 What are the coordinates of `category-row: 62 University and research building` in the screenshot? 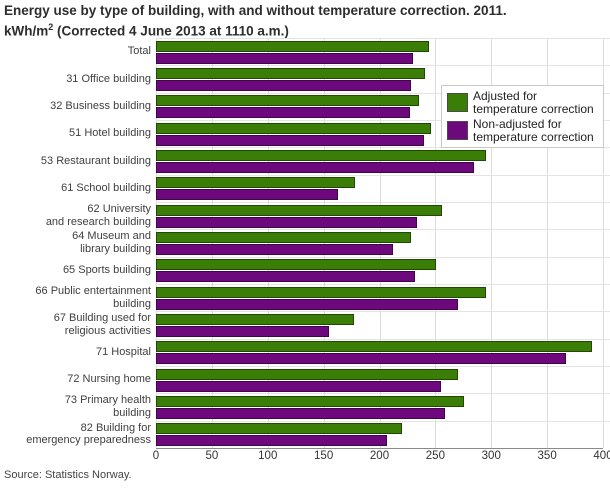 It's located at (305, 215).